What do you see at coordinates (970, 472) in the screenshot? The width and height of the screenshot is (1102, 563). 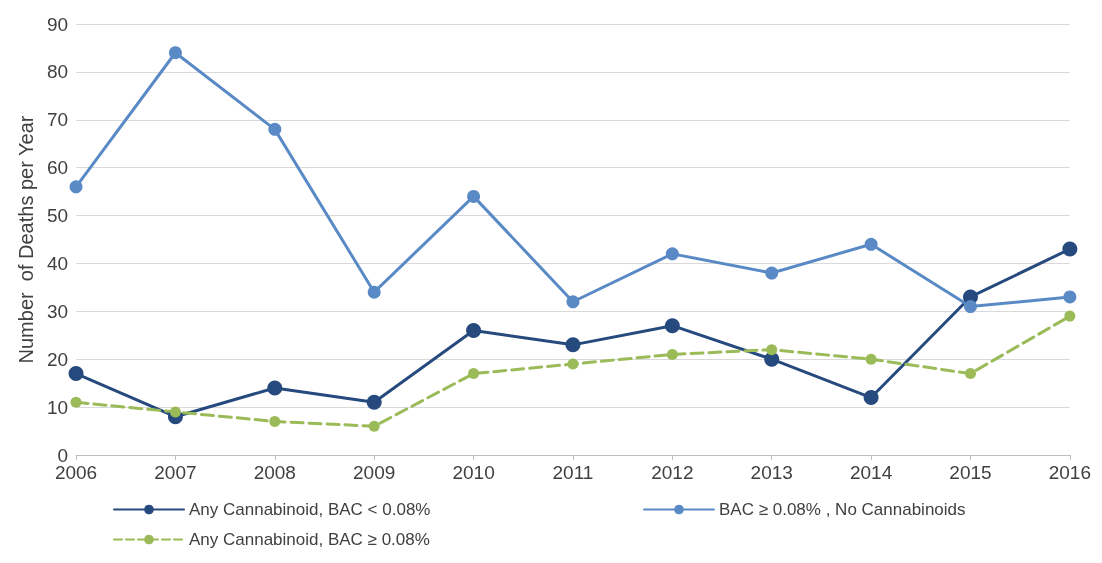 I see `x-tick-label: 2015` at bounding box center [970, 472].